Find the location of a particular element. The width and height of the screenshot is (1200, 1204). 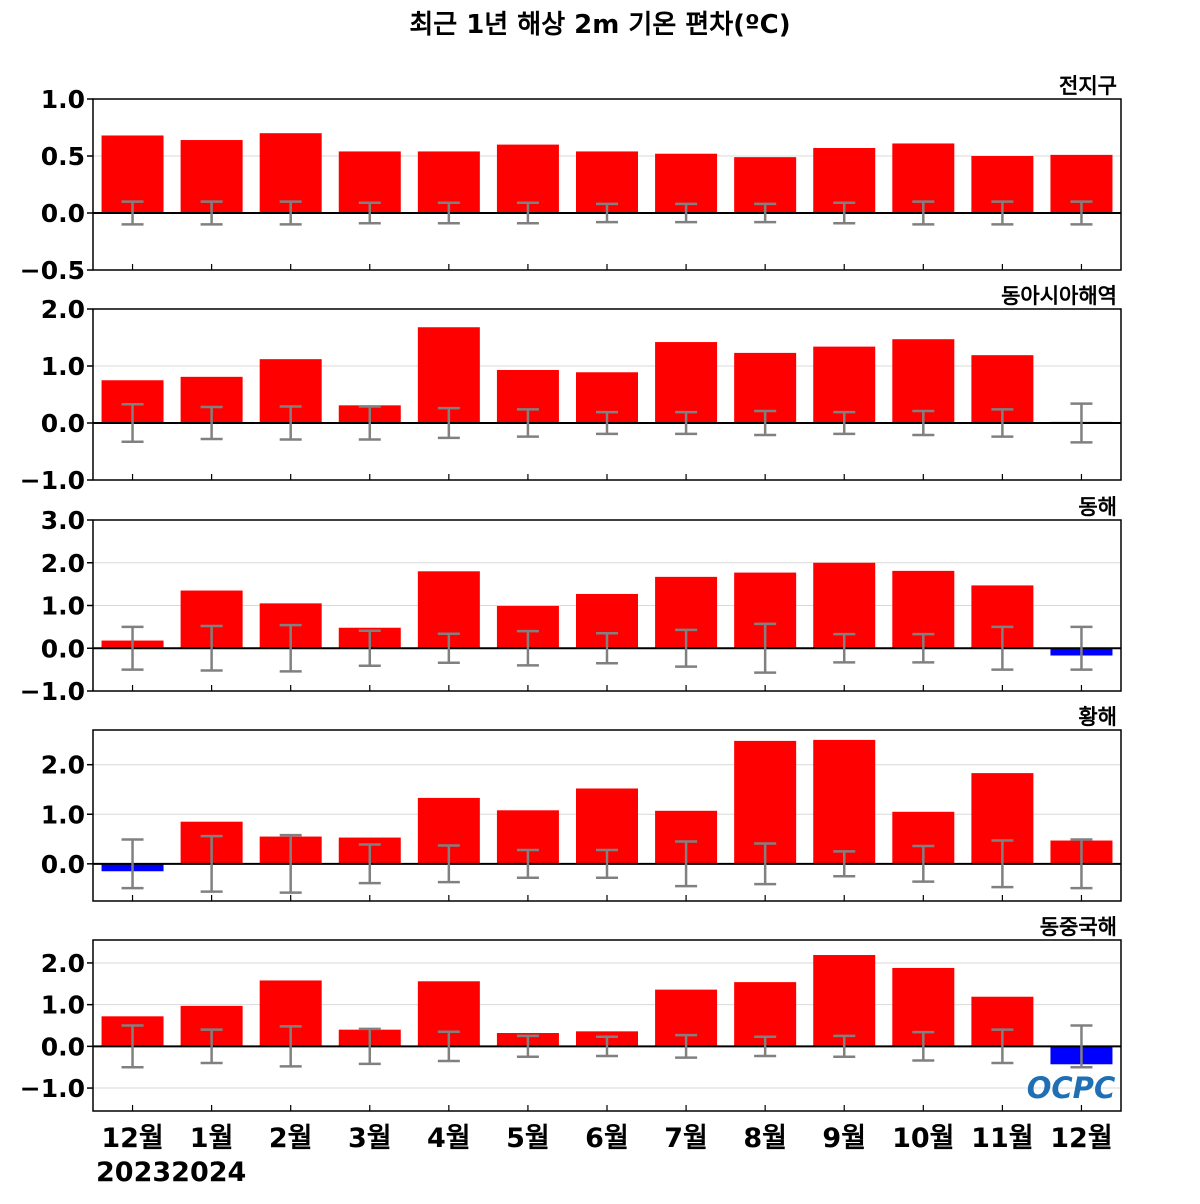

x-tick-label: 3월 is located at coordinates (370, 1138).